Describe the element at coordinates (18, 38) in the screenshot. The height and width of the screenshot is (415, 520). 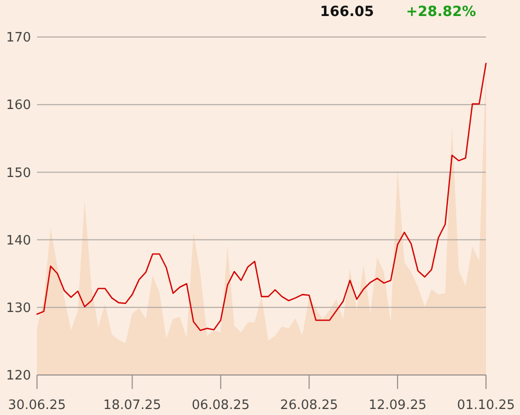
I see `y-tick-label: 170` at that location.